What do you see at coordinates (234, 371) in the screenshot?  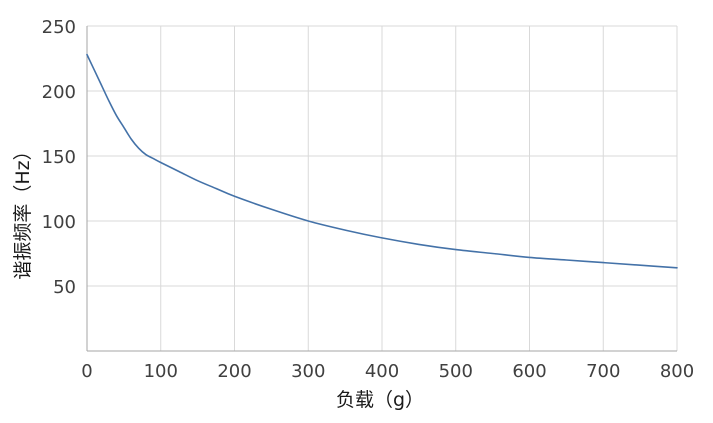 I see `x-tick-label-2: 200` at bounding box center [234, 371].